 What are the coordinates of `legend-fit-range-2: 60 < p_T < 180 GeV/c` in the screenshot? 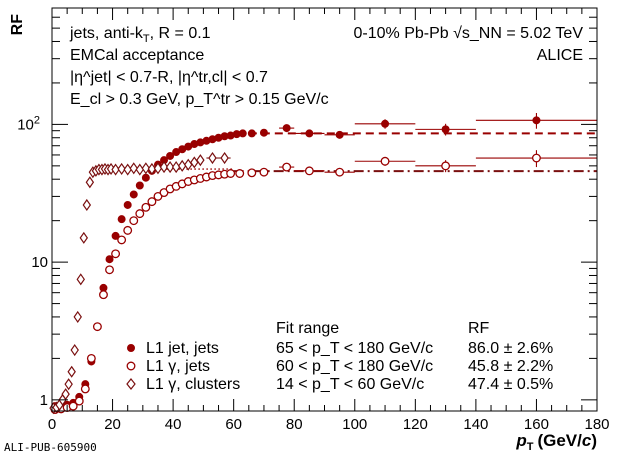 It's located at (354, 366).